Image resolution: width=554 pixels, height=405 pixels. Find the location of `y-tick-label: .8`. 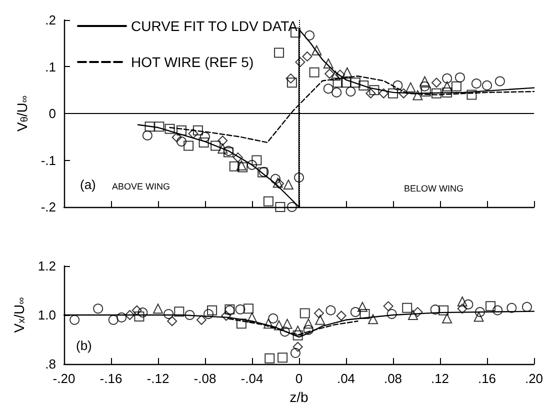

y-tick-label: .8 is located at coordinates (50, 364).